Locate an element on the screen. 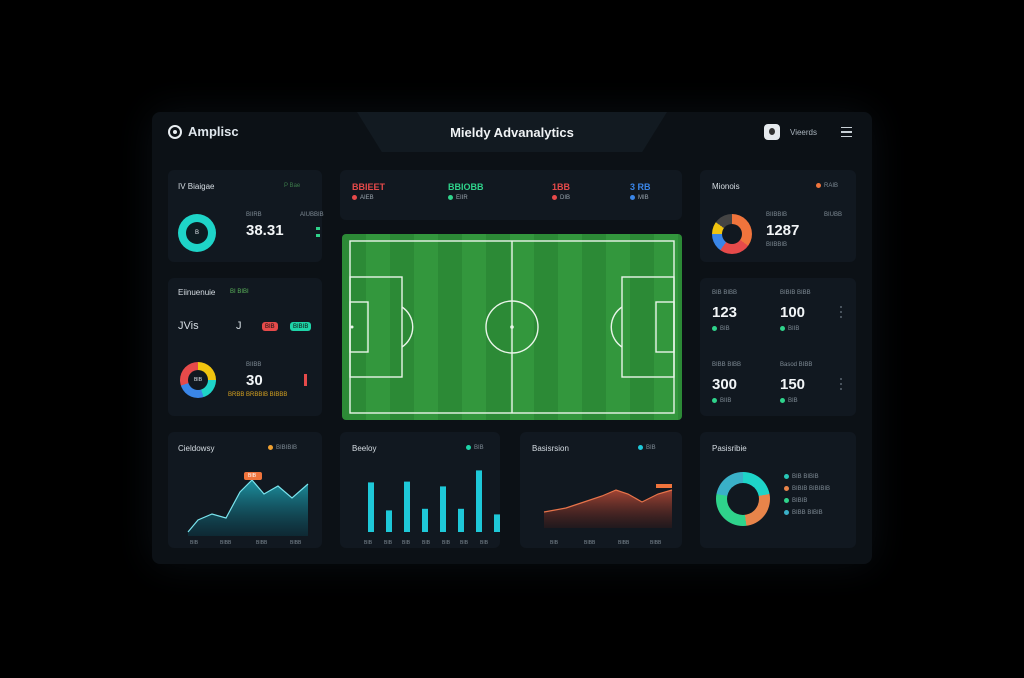 The image size is (1024, 678). score-strip: BBIEET AIEB BBIOBB EIIR 1BB DIB 3 RB MIB is located at coordinates (511, 195).